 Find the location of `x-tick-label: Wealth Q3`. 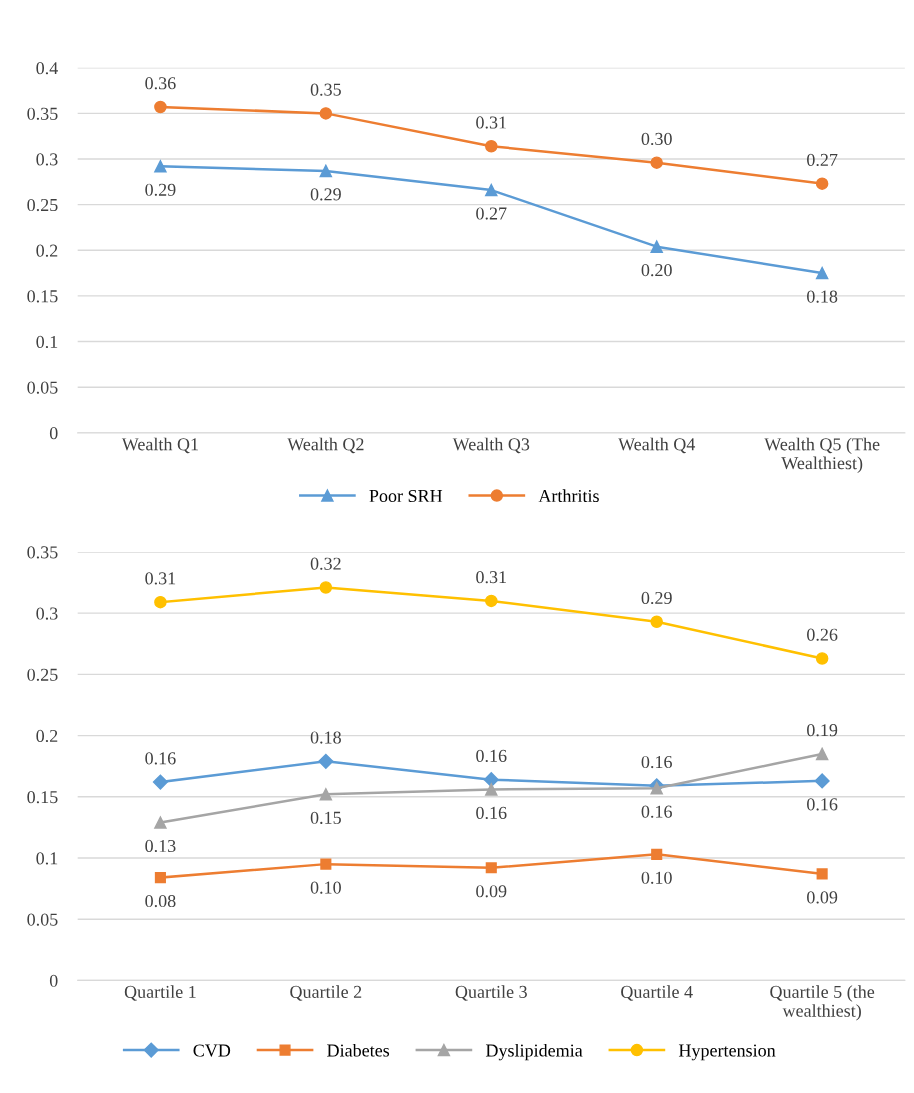

x-tick-label: Wealth Q3 is located at coordinates (491, 445).